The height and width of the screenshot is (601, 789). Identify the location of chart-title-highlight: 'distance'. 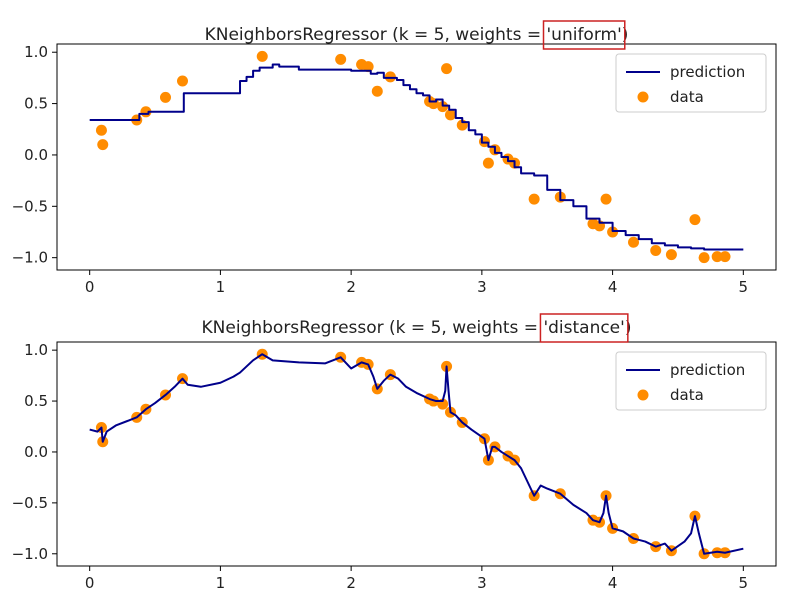
(583, 328).